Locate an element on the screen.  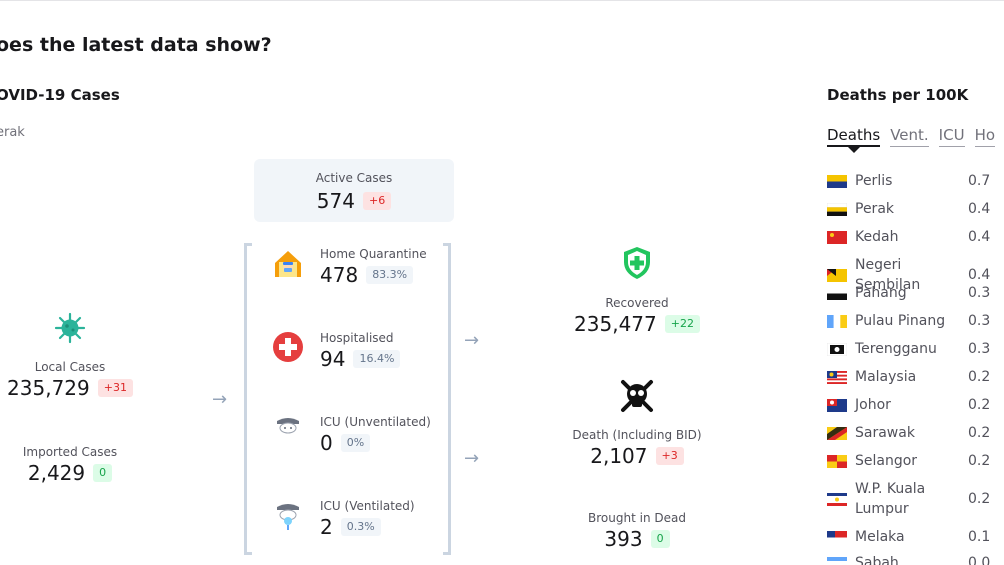
state-row: Johor 0.2 is located at coordinates (915, 405).